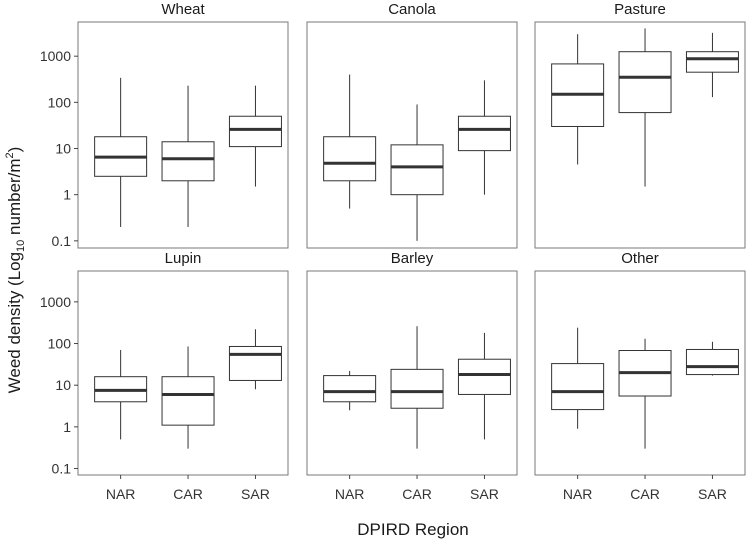 The image size is (750, 544). I want to click on panel-lupin: Lupin, so click(183, 363).